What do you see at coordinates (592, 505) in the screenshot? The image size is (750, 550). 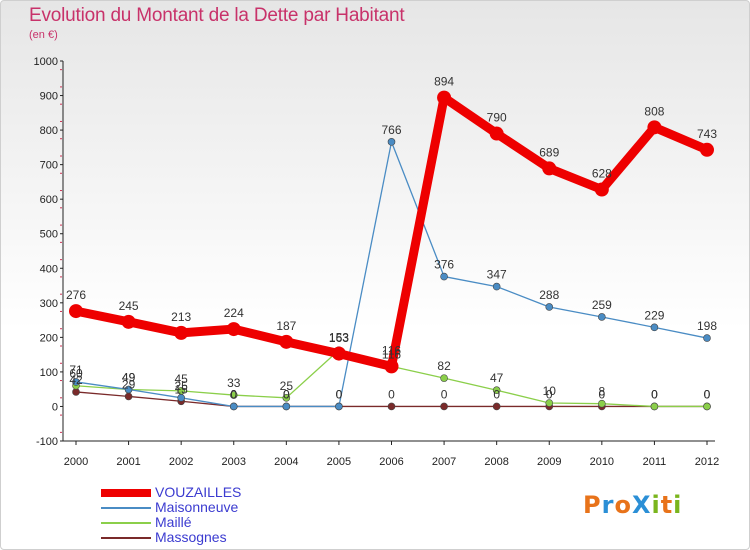 I see `logo-letter: P` at bounding box center [592, 505].